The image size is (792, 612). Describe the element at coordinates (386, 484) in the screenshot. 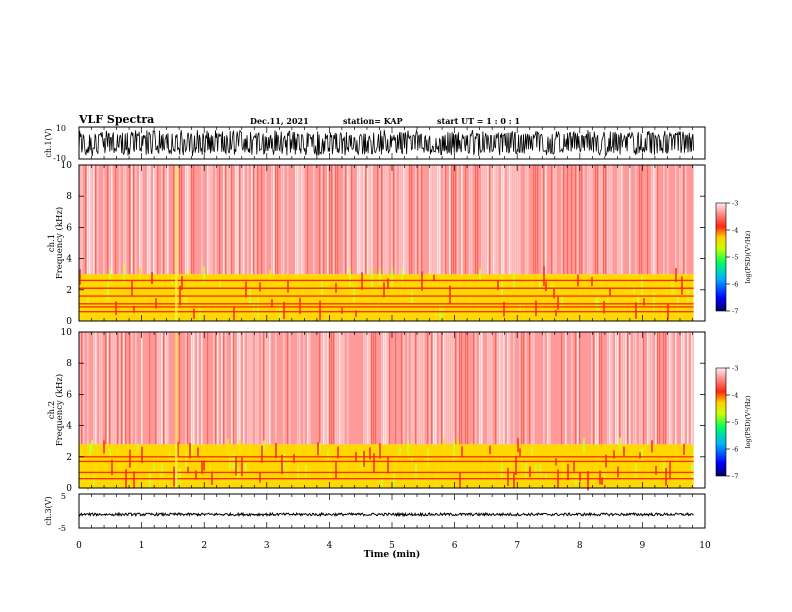

I see `spectral-band` at that location.